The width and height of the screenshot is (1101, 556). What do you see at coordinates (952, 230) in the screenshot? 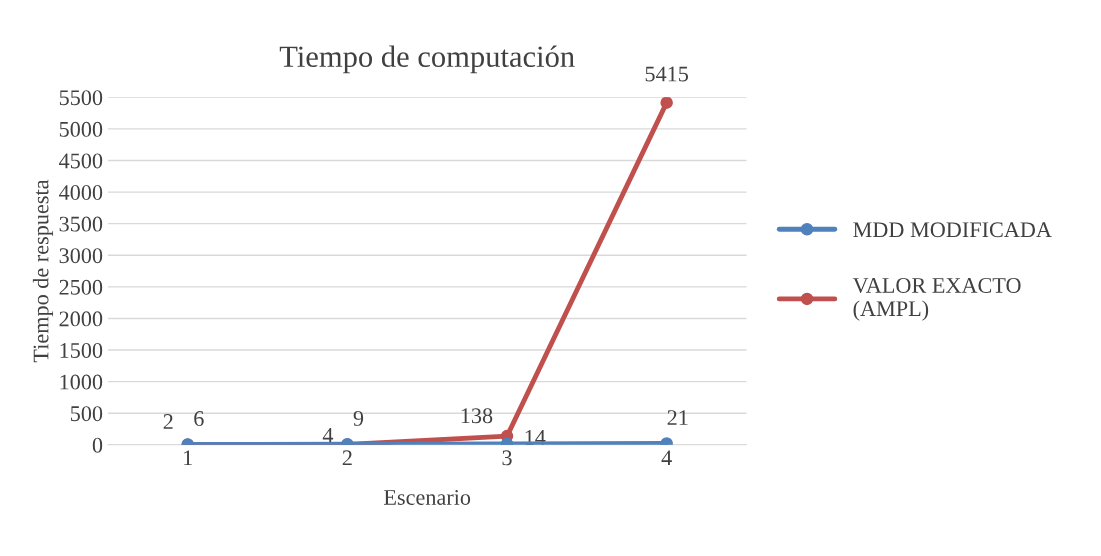
I see `legend-label: MDD MODIFICADA` at bounding box center [952, 230].